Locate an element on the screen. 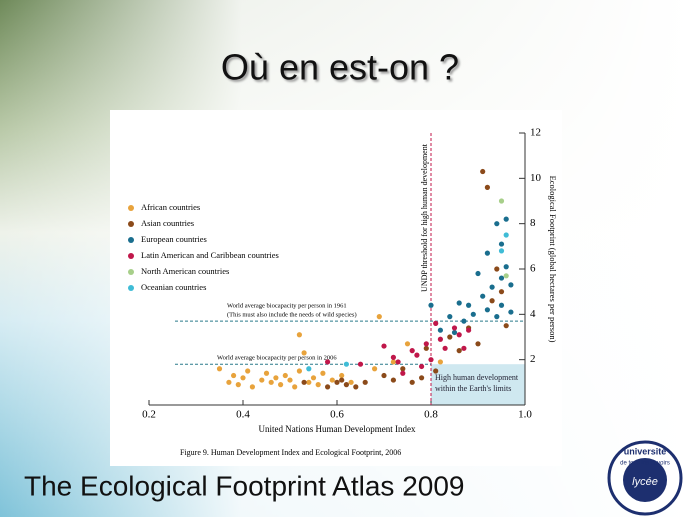 The image size is (690, 517). zone is located at coordinates (478, 384).